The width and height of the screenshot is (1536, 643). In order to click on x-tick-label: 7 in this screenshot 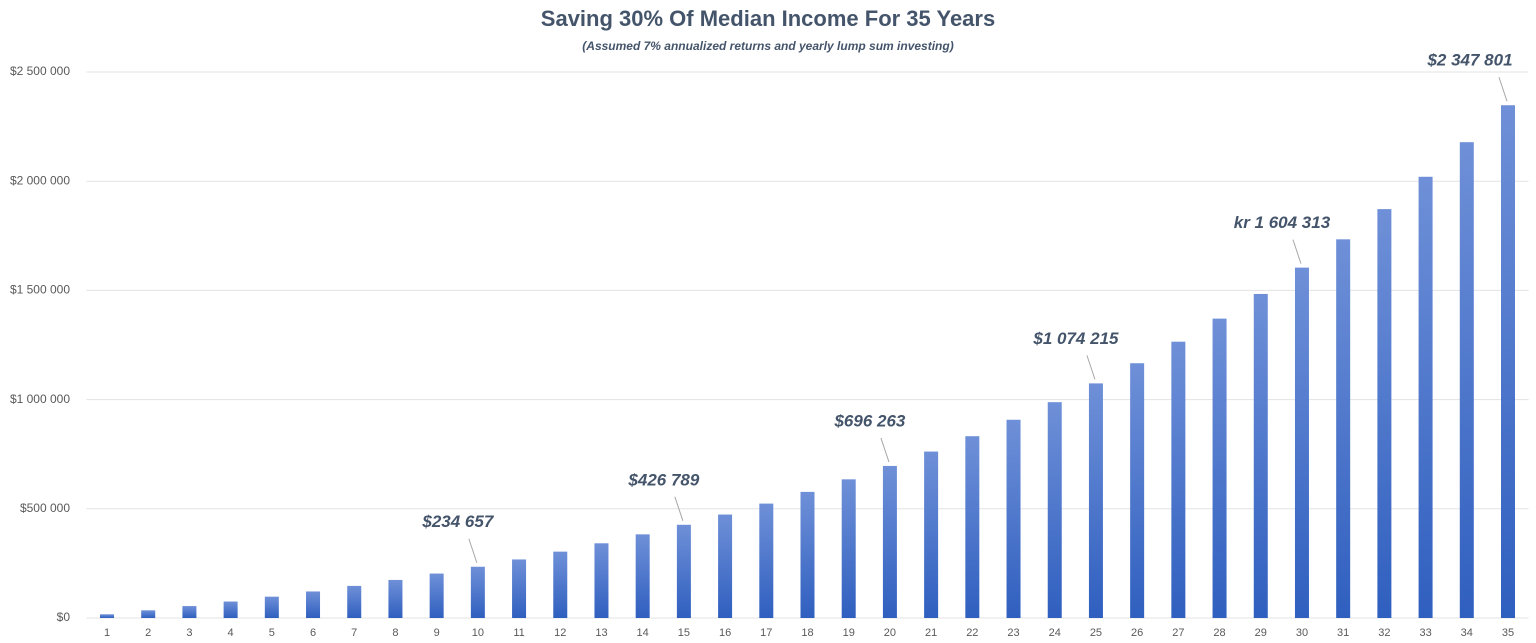, I will do `click(354, 633)`.